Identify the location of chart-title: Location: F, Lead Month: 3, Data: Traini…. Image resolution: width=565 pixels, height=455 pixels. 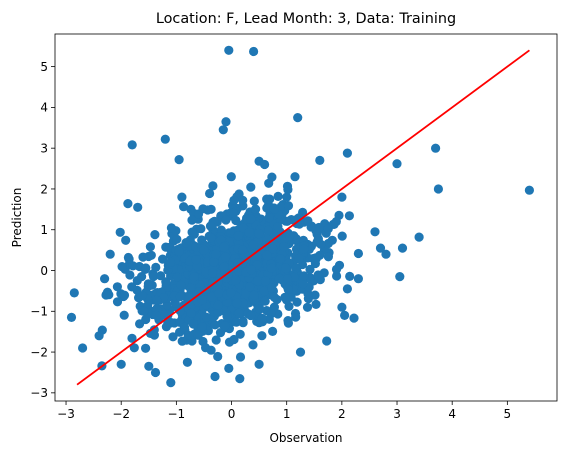
(306, 19).